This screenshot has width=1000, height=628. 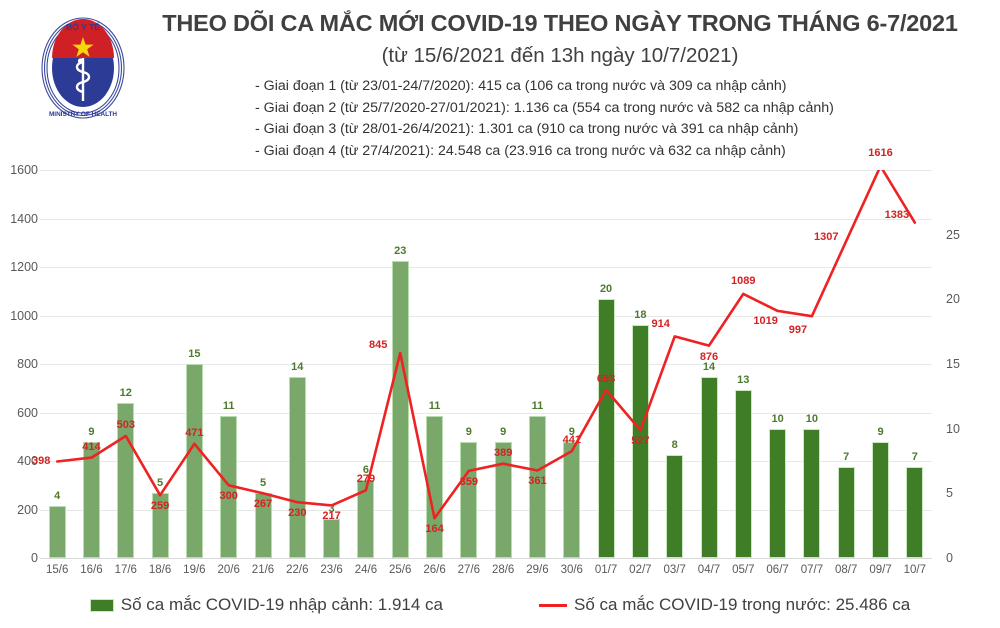 I want to click on line-value-label: 1383, so click(x=897, y=214).